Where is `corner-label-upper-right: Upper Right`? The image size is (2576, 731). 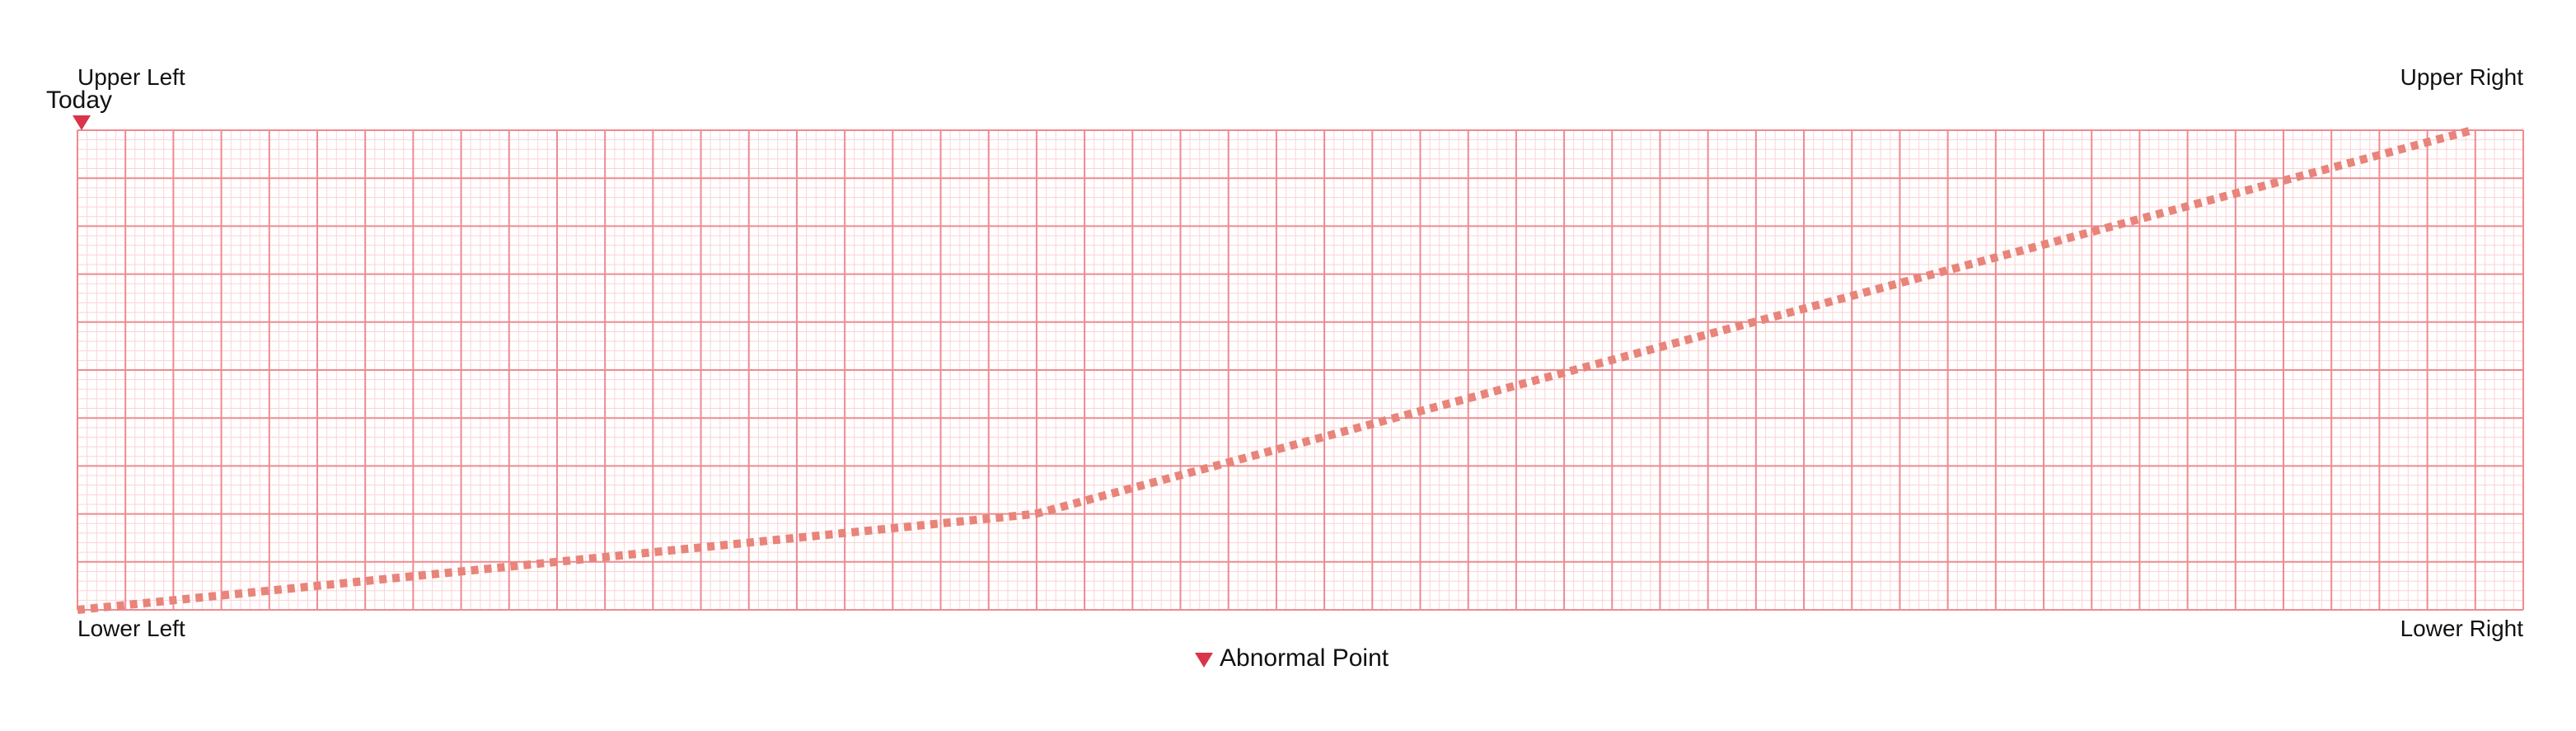
corner-label-upper-right: Upper Right is located at coordinates (2462, 77).